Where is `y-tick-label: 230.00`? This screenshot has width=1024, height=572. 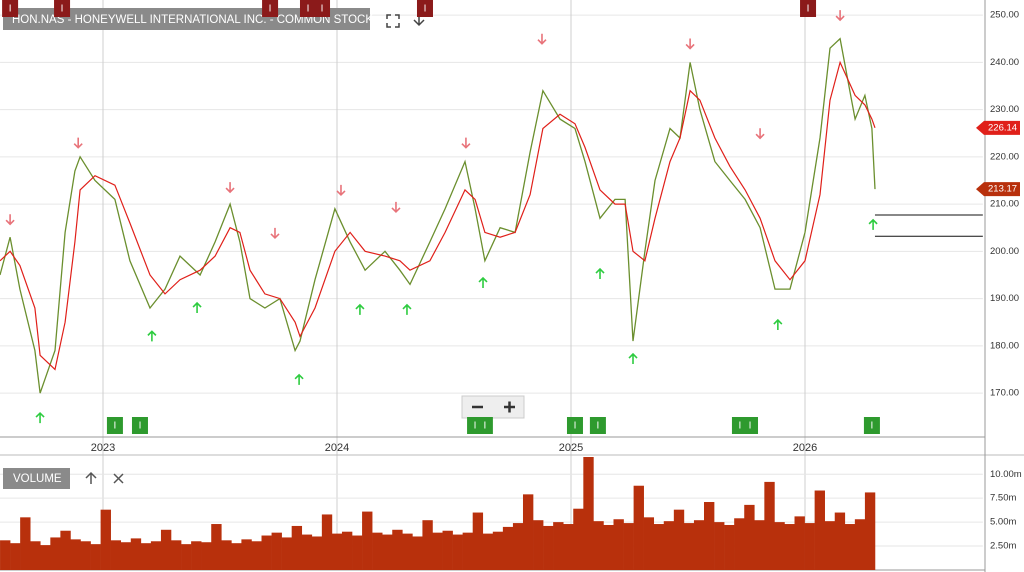
y-tick-label: 230.00 is located at coordinates (1004, 109).